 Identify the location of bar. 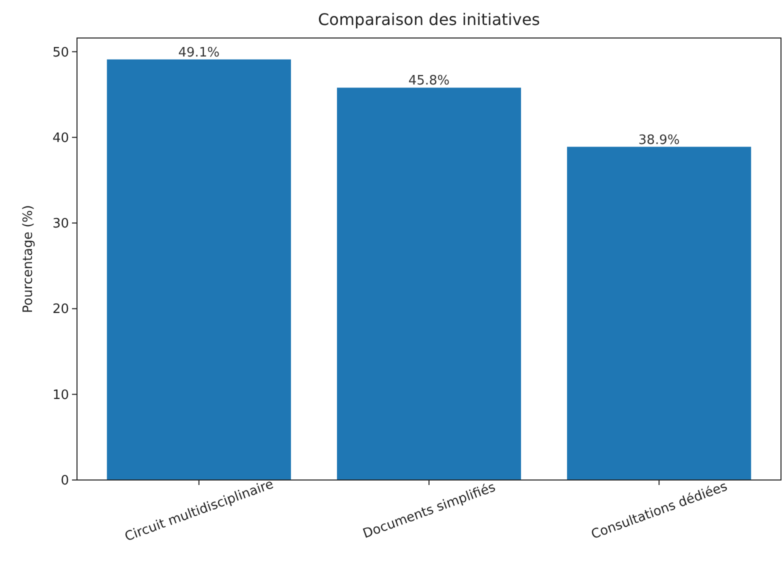
(659, 313).